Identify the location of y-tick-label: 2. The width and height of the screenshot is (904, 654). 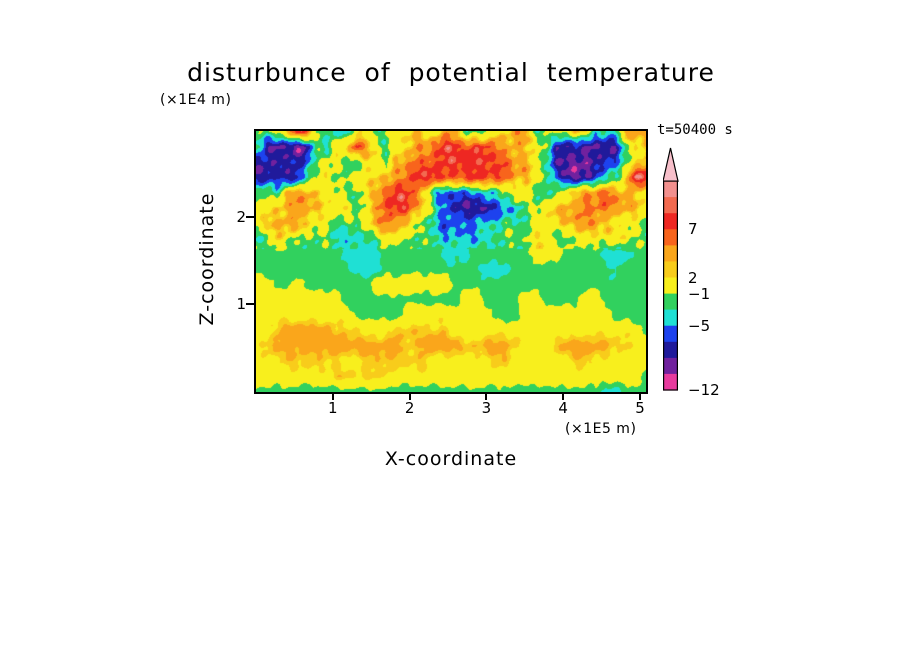
(241, 216).